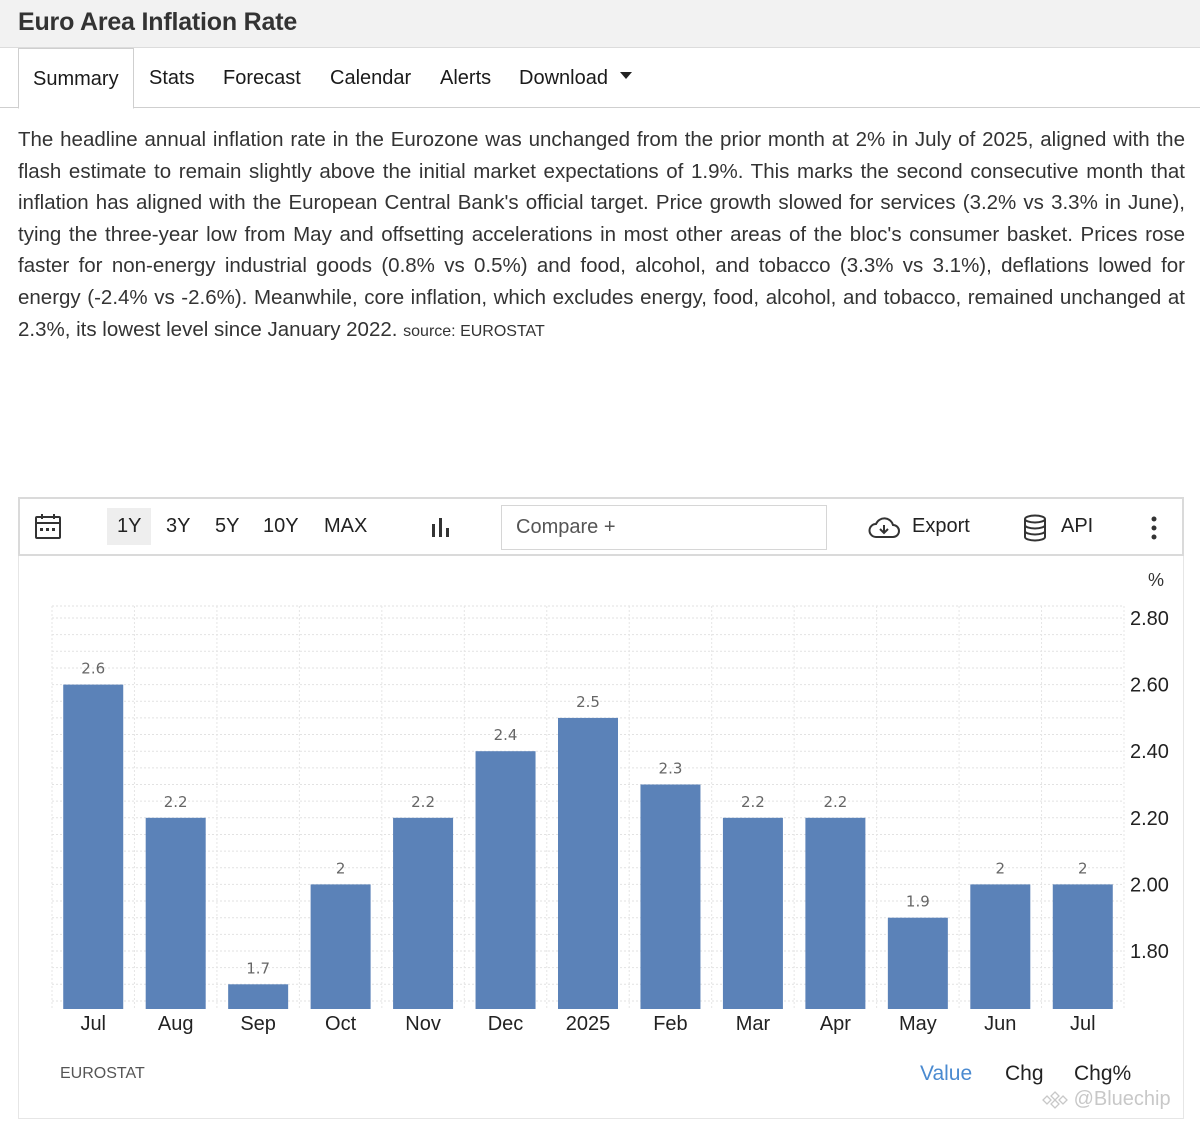  Describe the element at coordinates (1077, 526) in the screenshot. I see `api-button: API` at that location.